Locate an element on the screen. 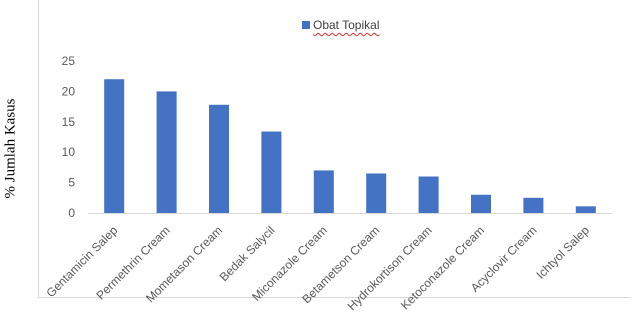 The image size is (632, 327). y-tick-label: 10 is located at coordinates (69, 152).